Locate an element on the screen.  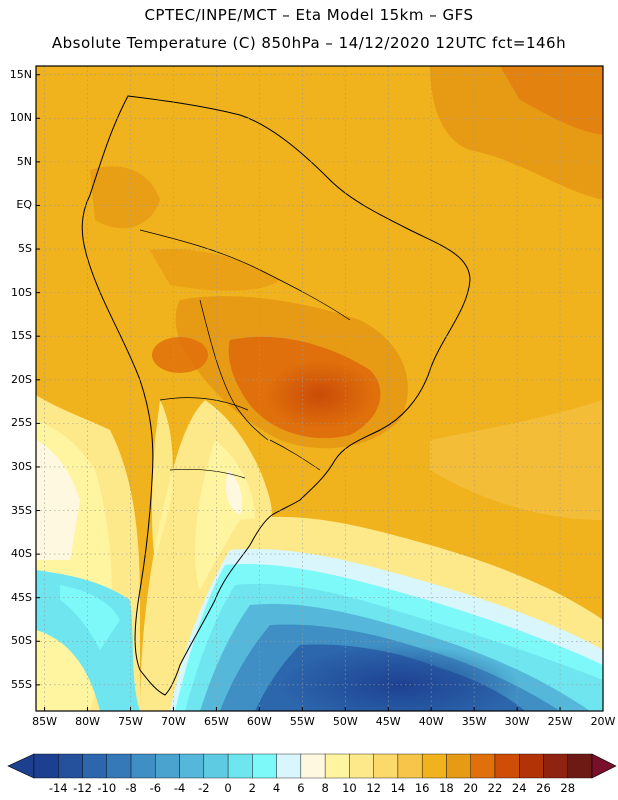
lat-tick-label: 45S is located at coordinates (21, 597).